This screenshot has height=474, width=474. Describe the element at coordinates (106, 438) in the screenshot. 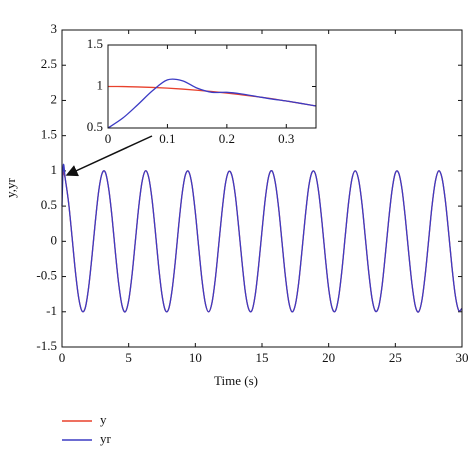

I see `legend-label: yr` at that location.